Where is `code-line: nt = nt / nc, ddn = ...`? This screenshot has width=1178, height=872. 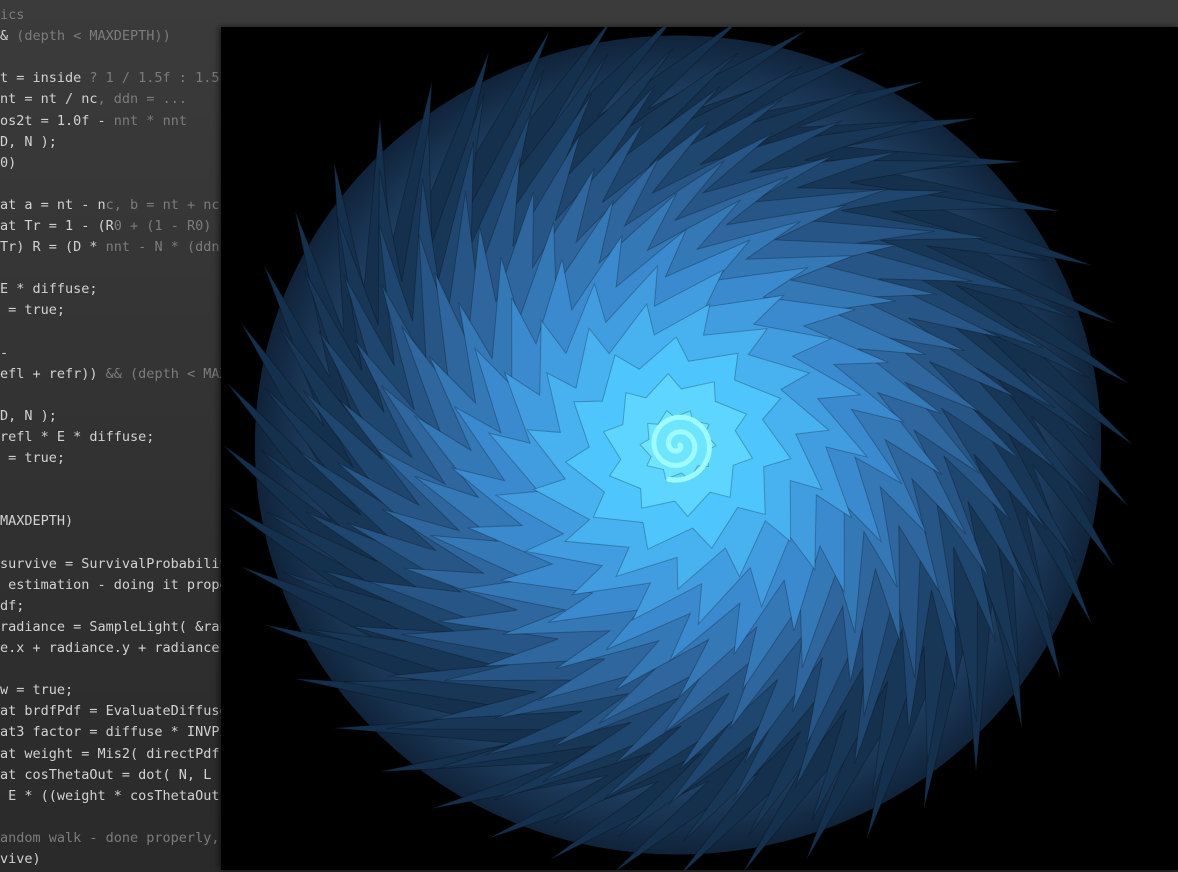 code-line: nt = nt / nc, ddn = ... is located at coordinates (93, 99).